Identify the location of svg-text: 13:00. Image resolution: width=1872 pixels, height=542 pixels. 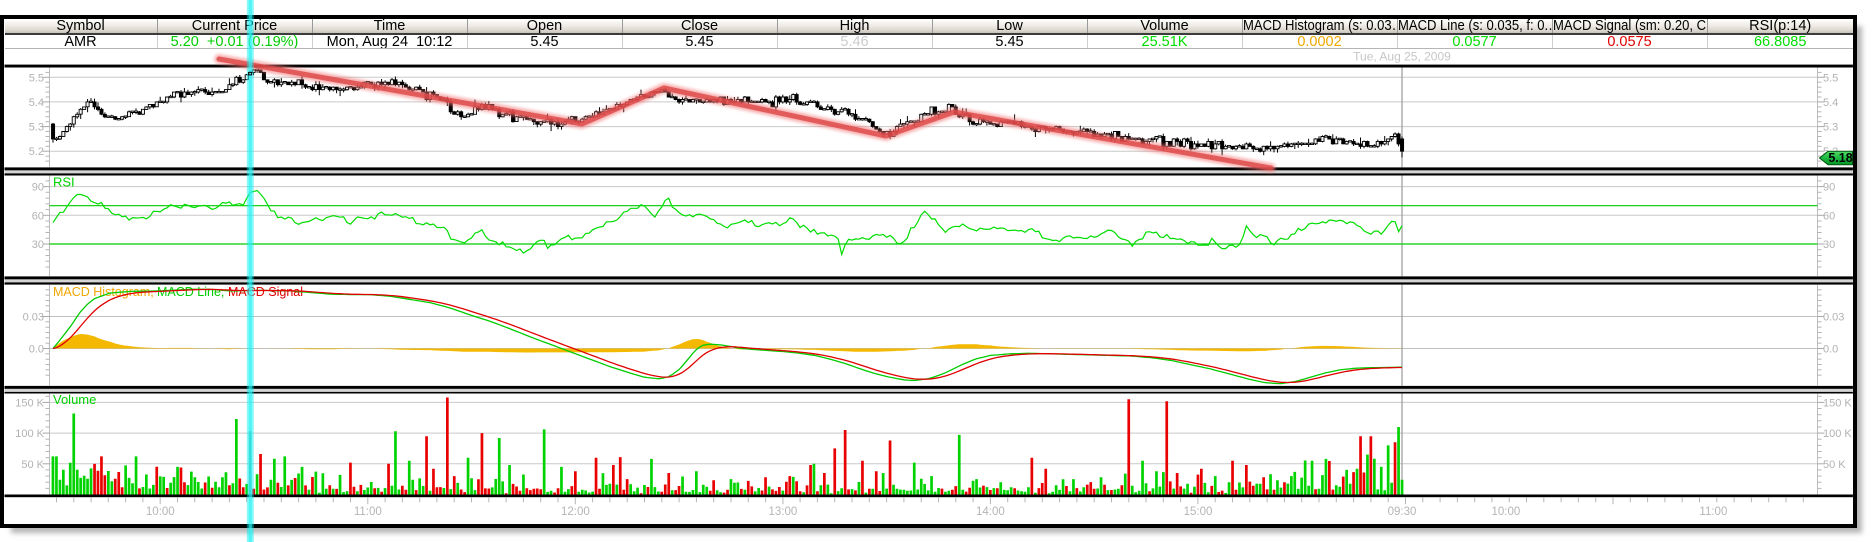
(783, 512).